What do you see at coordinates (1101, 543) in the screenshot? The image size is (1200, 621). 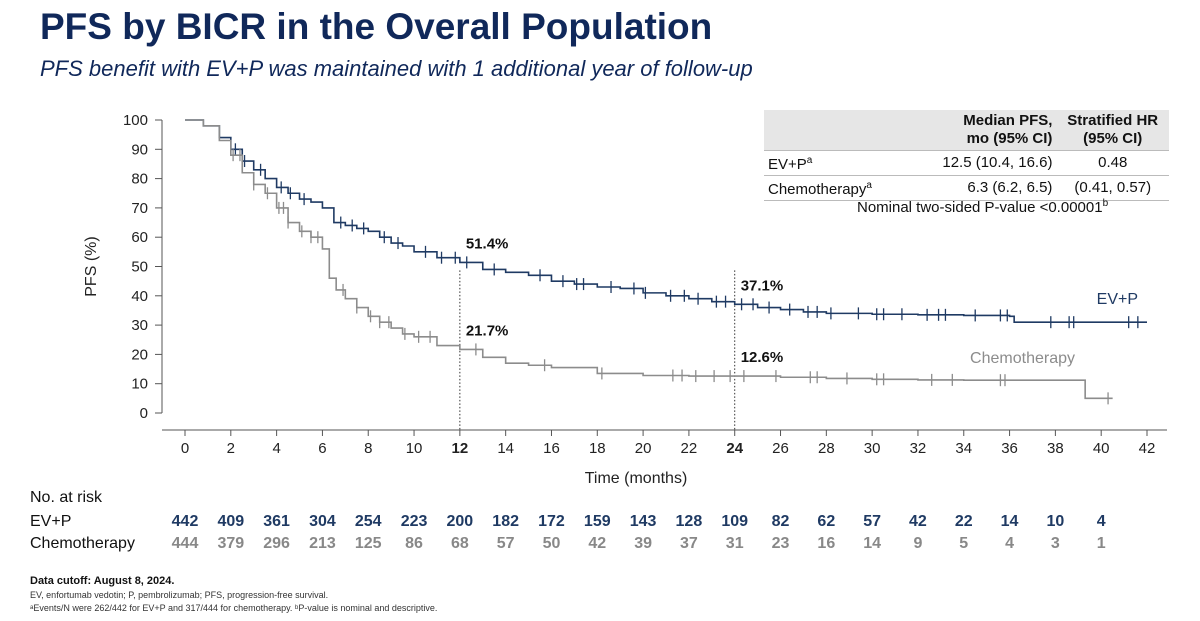 I see `risk-value: 1` at bounding box center [1101, 543].